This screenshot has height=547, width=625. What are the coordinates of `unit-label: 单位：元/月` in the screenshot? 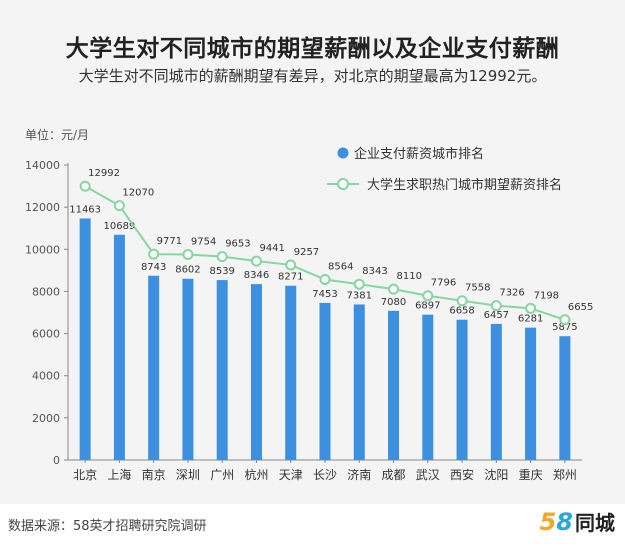 It's located at (57, 134).